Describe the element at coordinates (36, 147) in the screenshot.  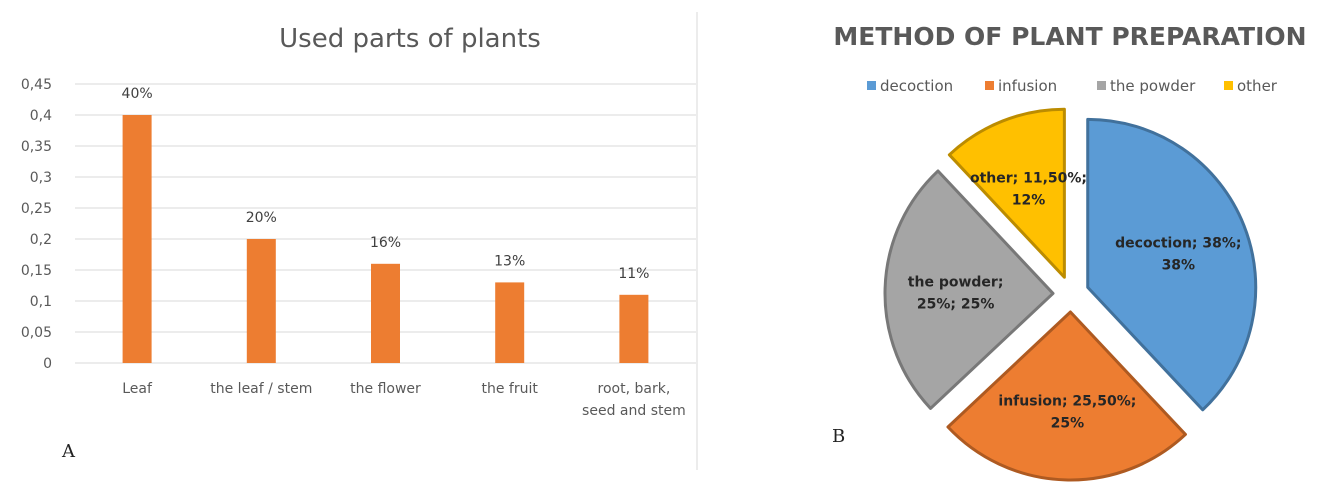
I see `y-tick-label: 0,35` at that location.